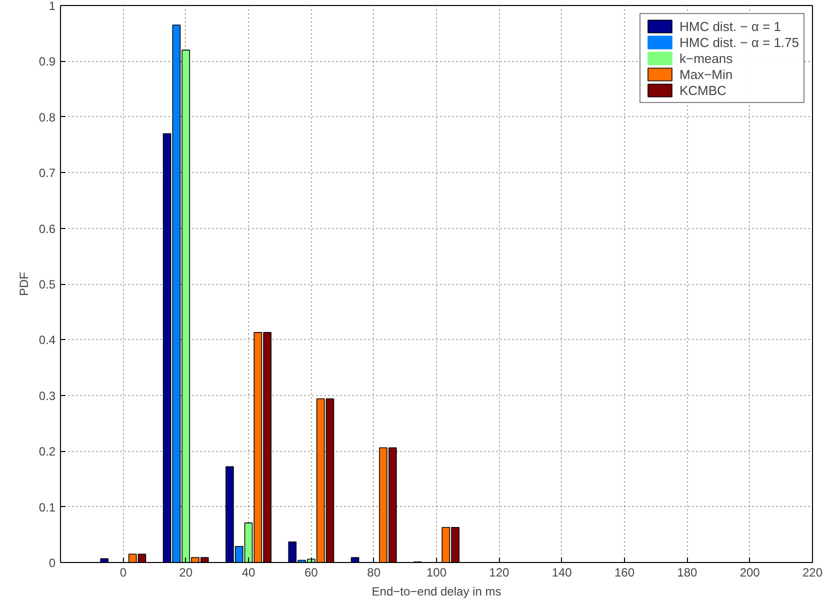 This screenshot has height=607, width=832. Describe the element at coordinates (186, 573) in the screenshot. I see `x-tick-label: 20` at that location.